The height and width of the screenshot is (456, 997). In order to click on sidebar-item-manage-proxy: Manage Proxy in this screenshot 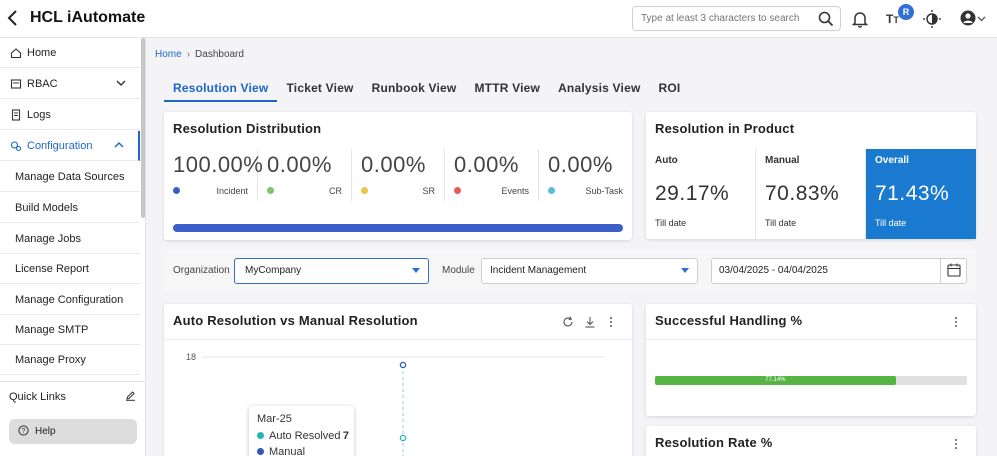, I will do `click(70, 360)`.